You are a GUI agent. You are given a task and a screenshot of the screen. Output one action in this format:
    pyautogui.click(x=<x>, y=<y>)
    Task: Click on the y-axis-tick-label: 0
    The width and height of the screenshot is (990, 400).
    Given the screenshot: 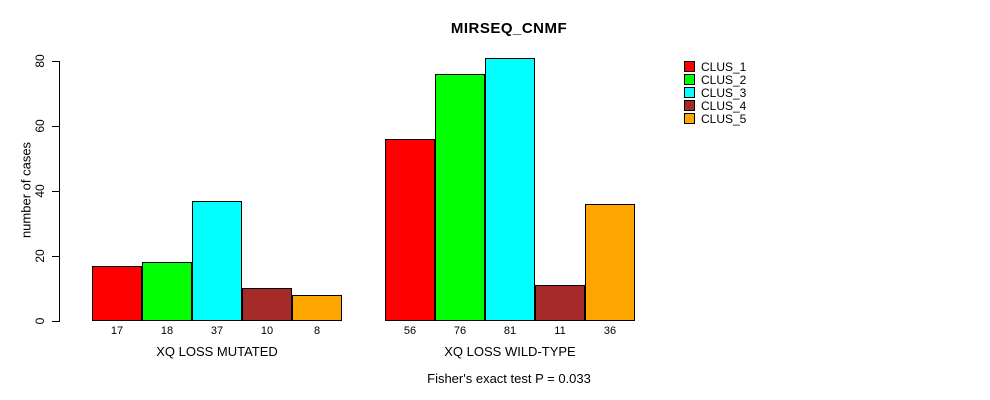 What is the action you would take?
    pyautogui.click(x=40, y=321)
    